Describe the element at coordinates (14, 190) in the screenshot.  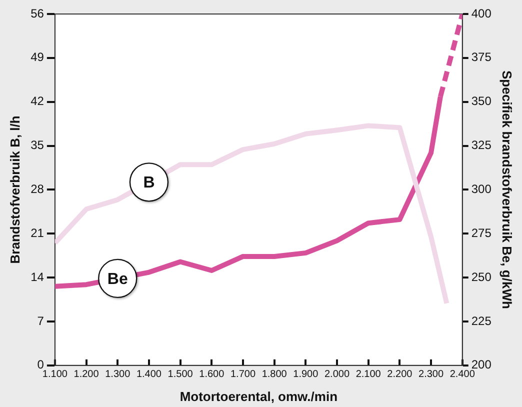
I see `y-axis-title: Brandstofverbruik B, l/h` at that location.